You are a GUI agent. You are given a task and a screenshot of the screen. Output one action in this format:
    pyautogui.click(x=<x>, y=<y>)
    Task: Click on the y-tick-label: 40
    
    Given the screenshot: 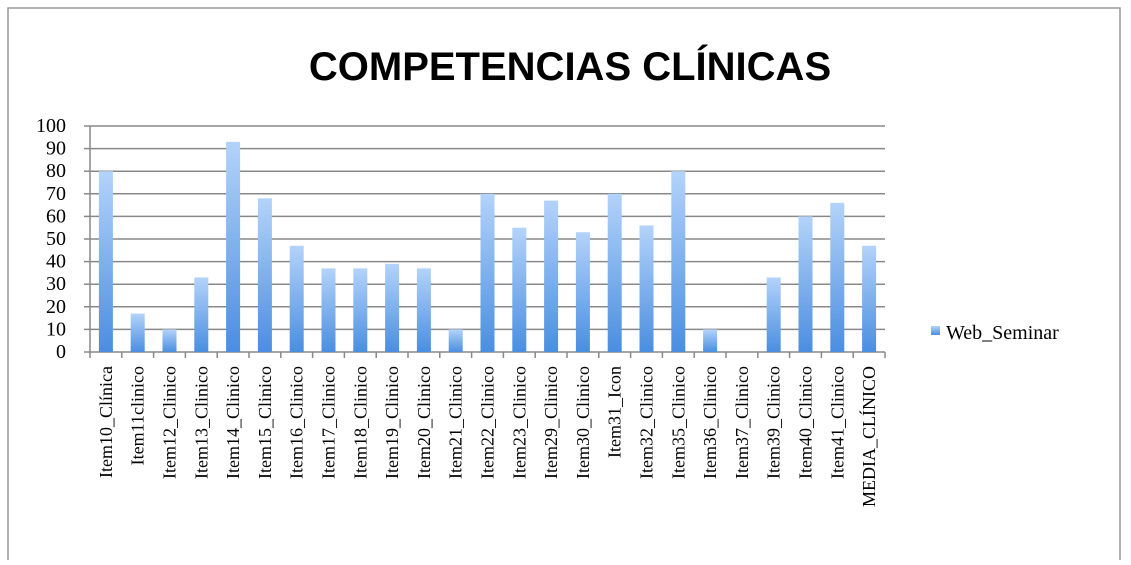 What is the action you would take?
    pyautogui.click(x=56, y=262)
    